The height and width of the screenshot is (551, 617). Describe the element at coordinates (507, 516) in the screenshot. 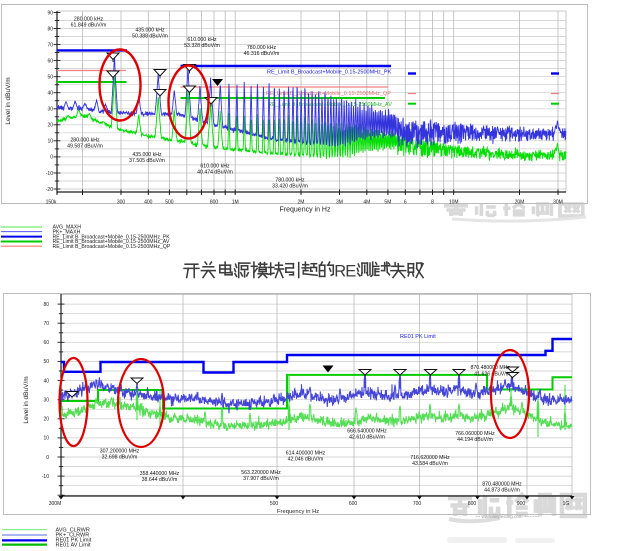

I see `svg-text: ~~ www.anytesting.com ~~~~~~` at that location.